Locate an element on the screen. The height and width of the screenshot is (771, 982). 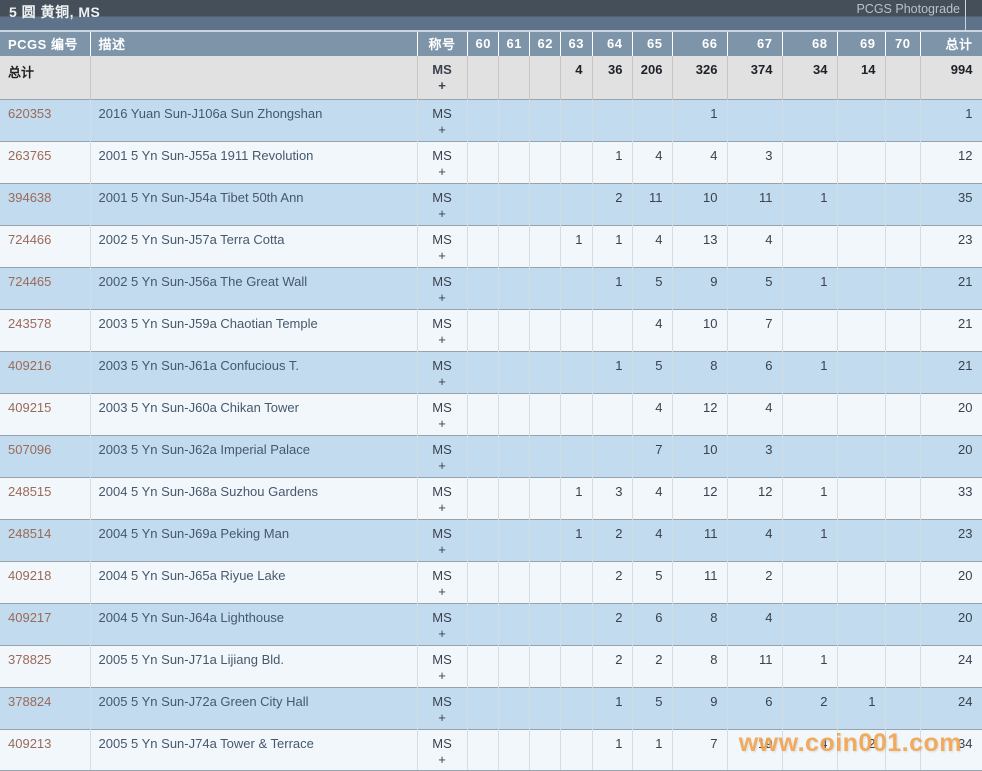
pcgs-number-link: 248514 is located at coordinates (45, 540).